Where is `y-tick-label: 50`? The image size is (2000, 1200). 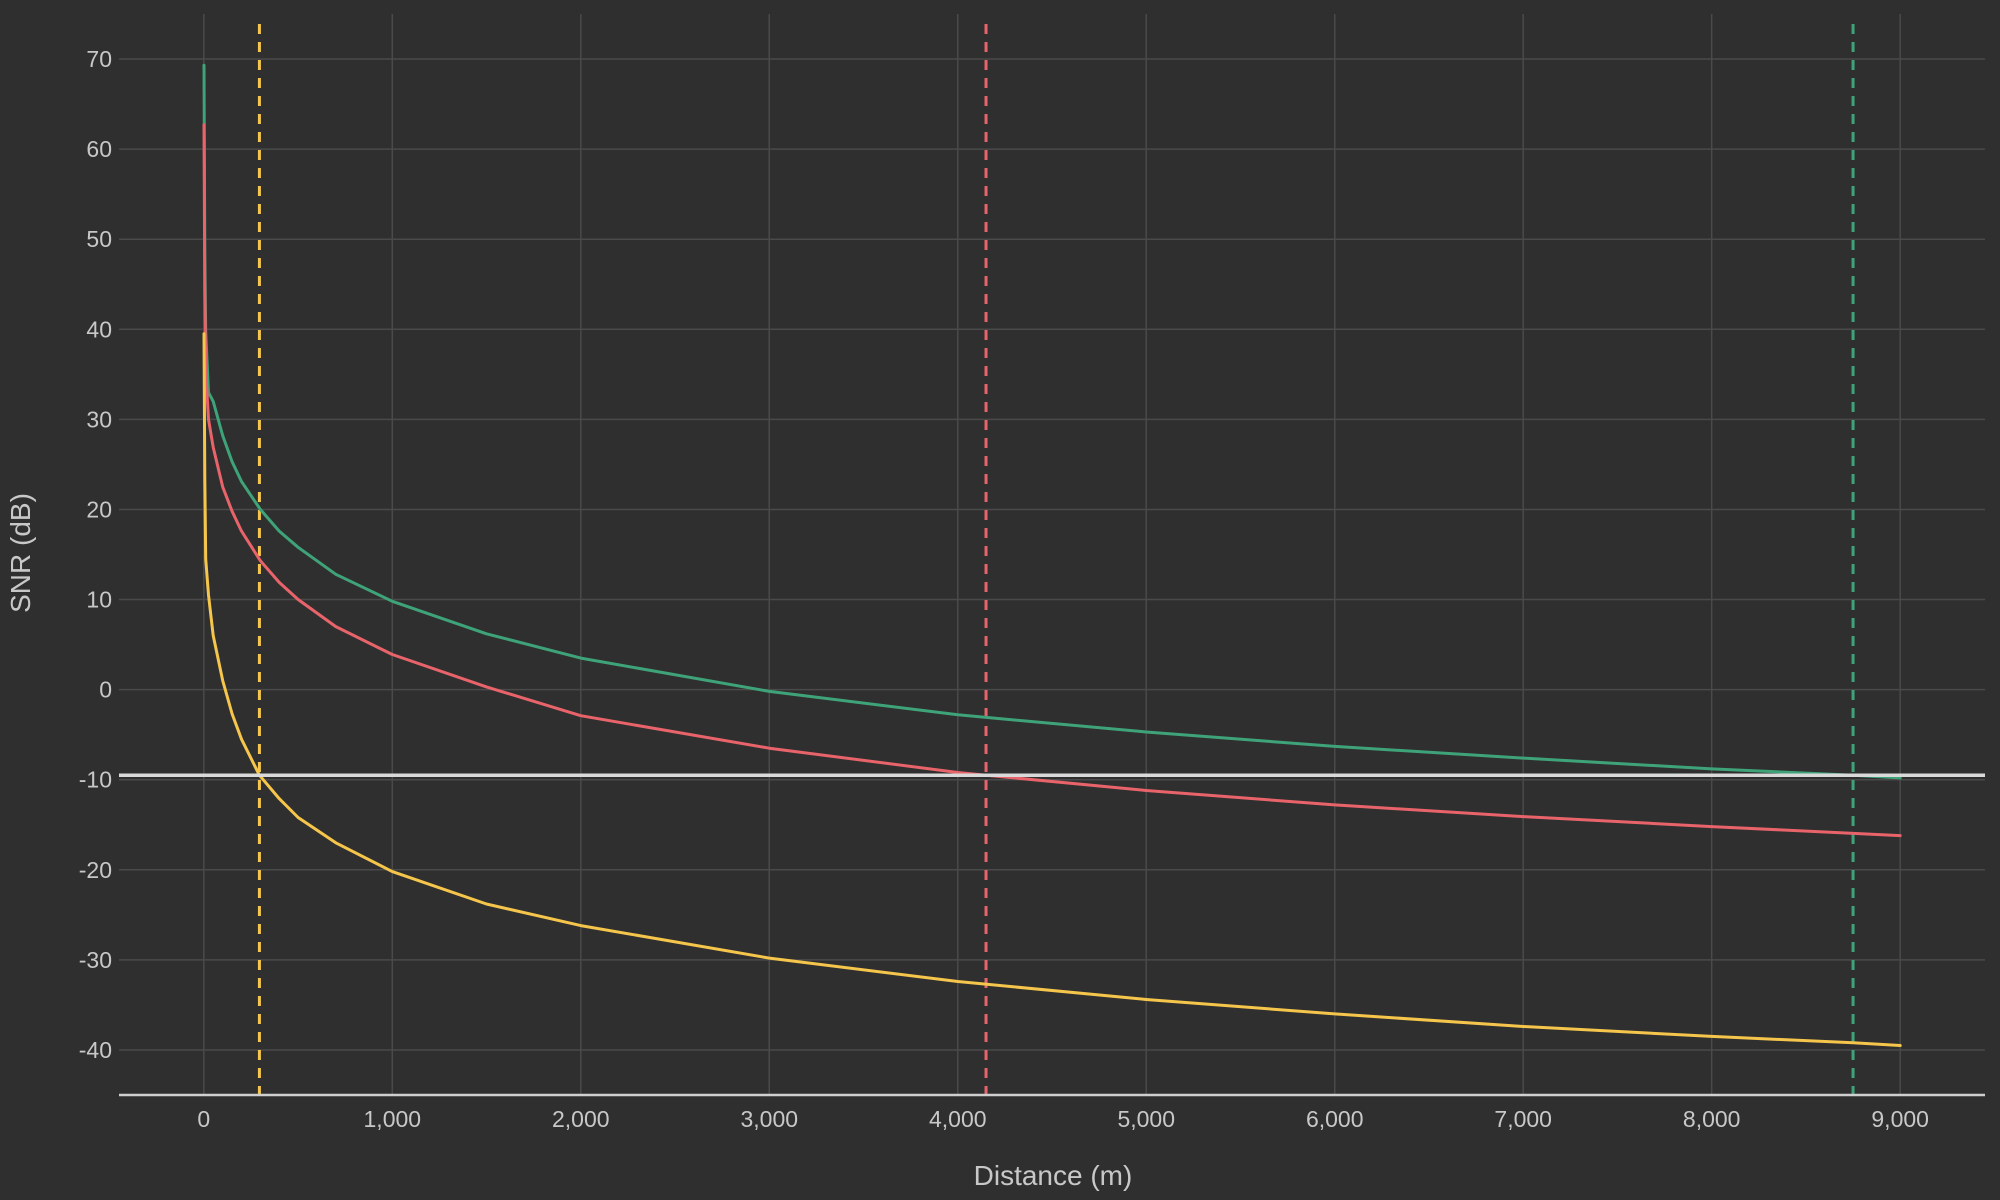 y-tick-label: 50 is located at coordinates (99, 239).